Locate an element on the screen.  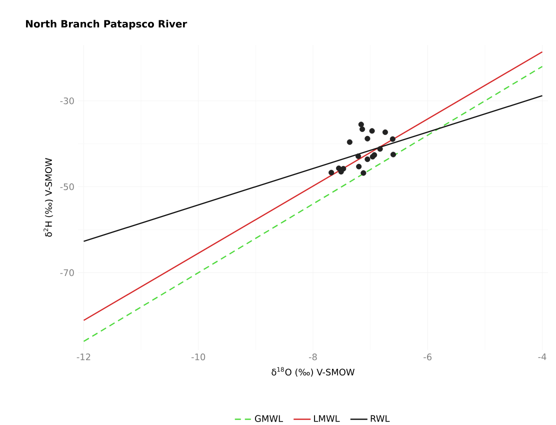
y-tick-label: -30 is located at coordinates (67, 100).